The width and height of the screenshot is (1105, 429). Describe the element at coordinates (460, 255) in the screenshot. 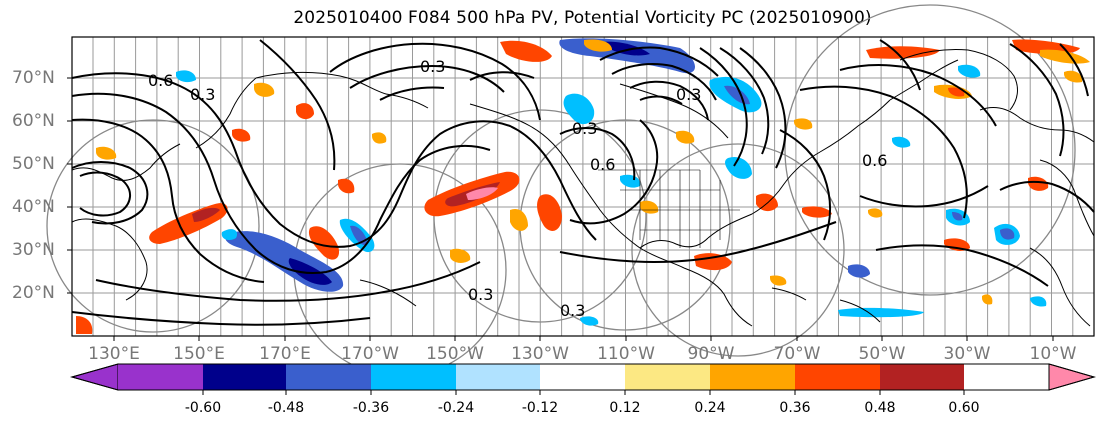

I see `pos-patch-small4` at that location.